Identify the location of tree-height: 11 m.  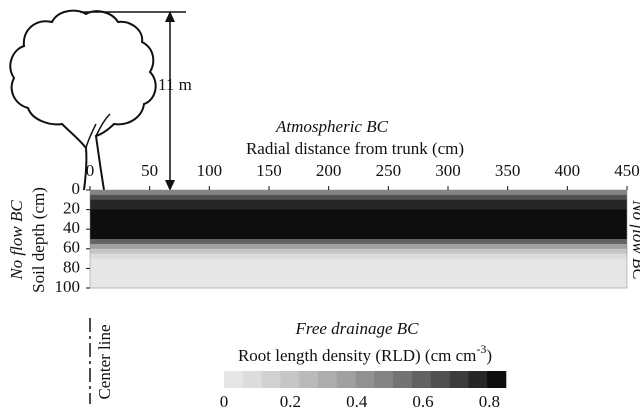
(175, 84).